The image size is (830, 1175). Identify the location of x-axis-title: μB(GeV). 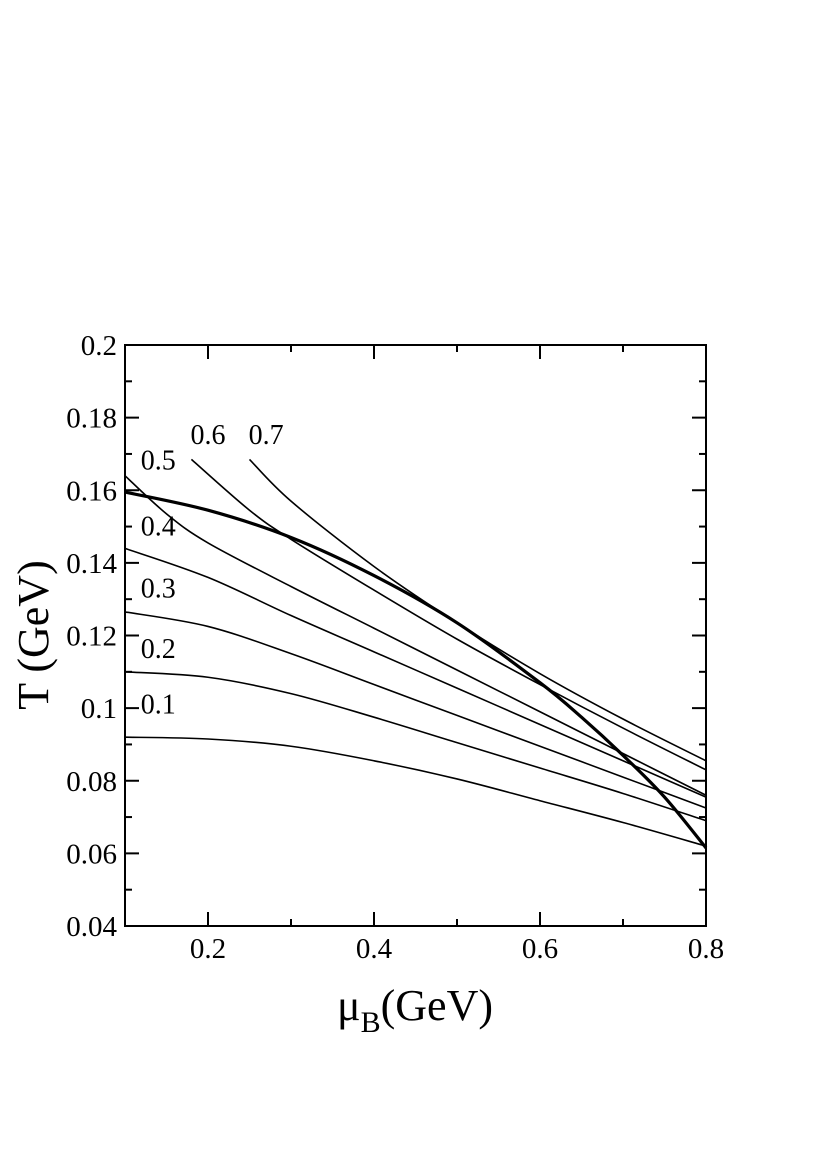
(415, 1010).